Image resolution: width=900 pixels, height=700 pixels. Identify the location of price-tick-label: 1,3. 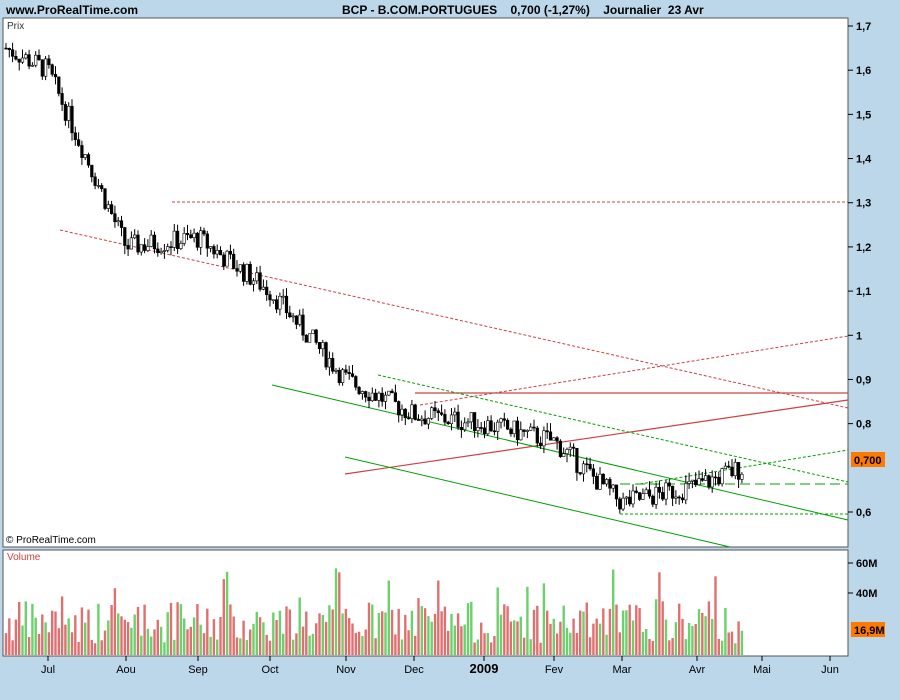
(863, 204).